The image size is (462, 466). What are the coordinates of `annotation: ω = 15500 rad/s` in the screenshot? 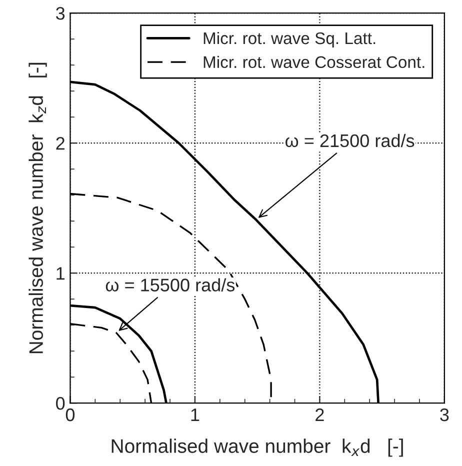 It's located at (170, 285).